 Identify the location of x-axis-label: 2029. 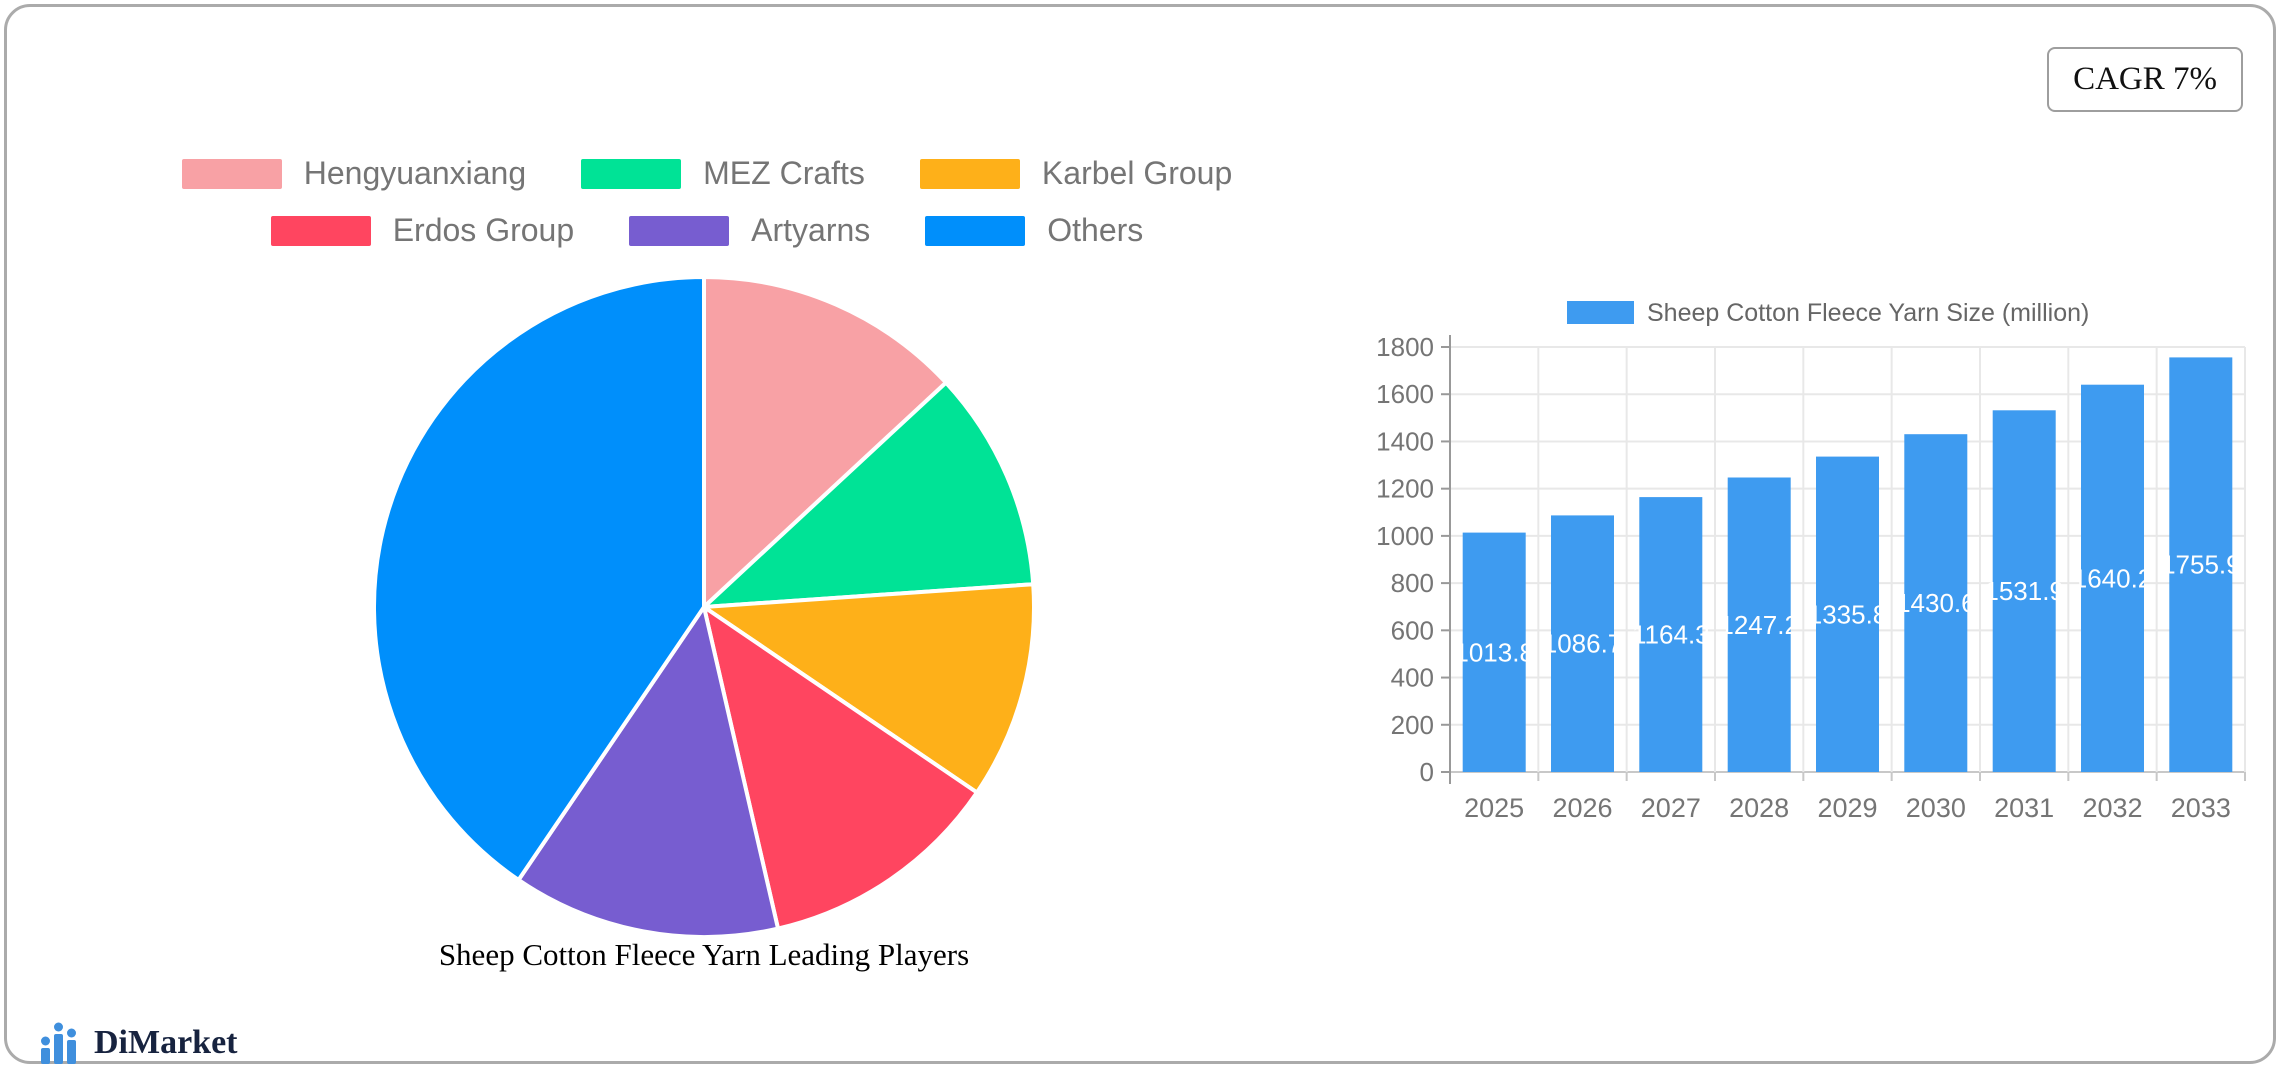
(1847, 808).